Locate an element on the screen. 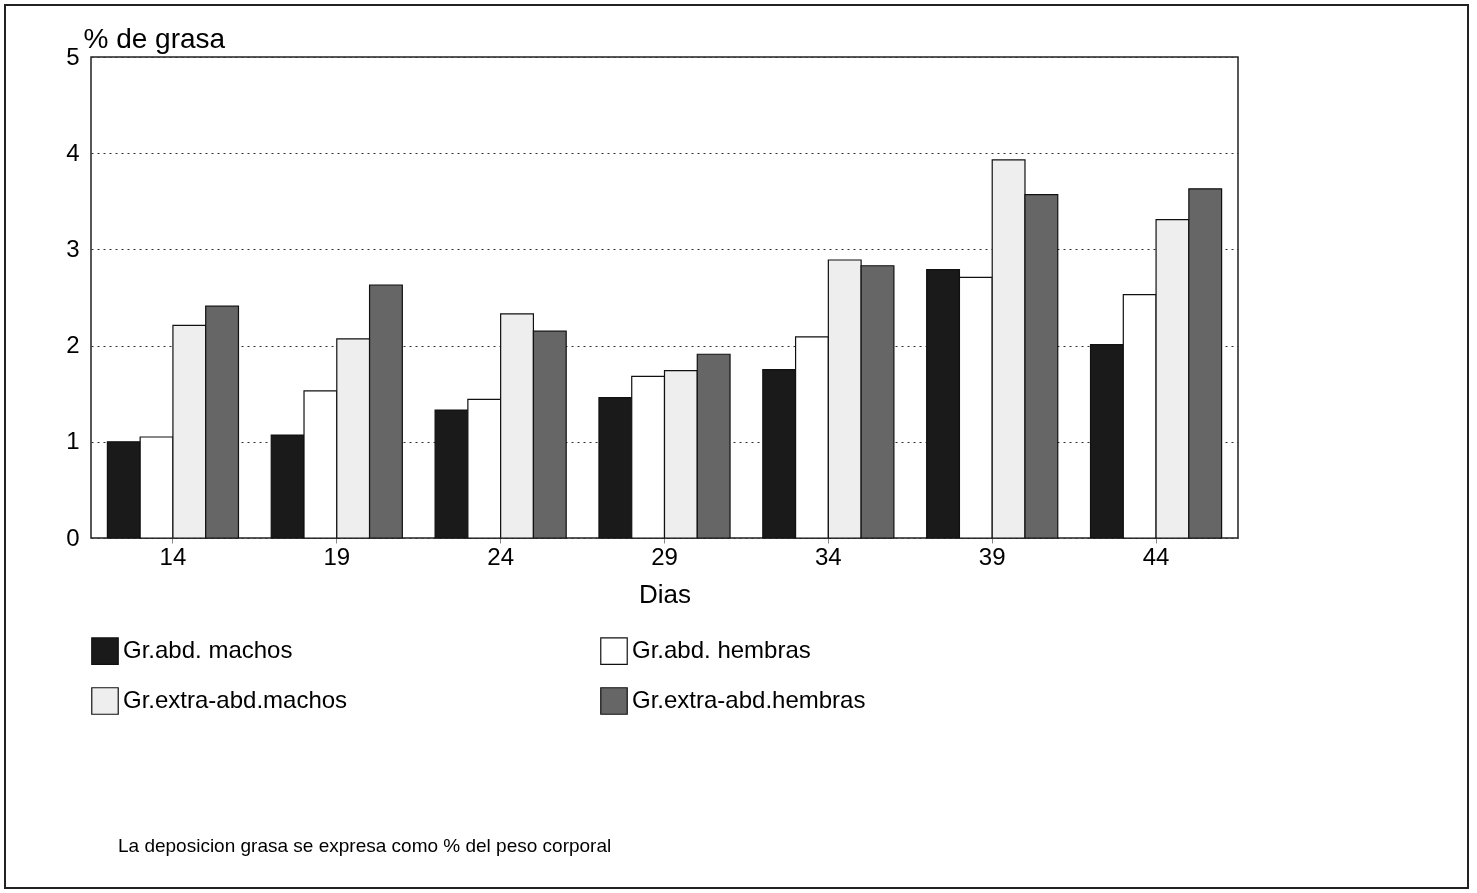 The image size is (1477, 893). x-tick-label: 14 is located at coordinates (173, 556).